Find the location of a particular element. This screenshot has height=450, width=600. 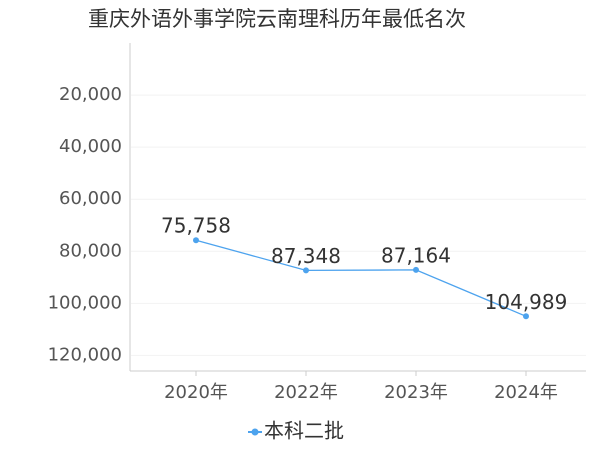

x-tick-label: 2022年 is located at coordinates (306, 392).